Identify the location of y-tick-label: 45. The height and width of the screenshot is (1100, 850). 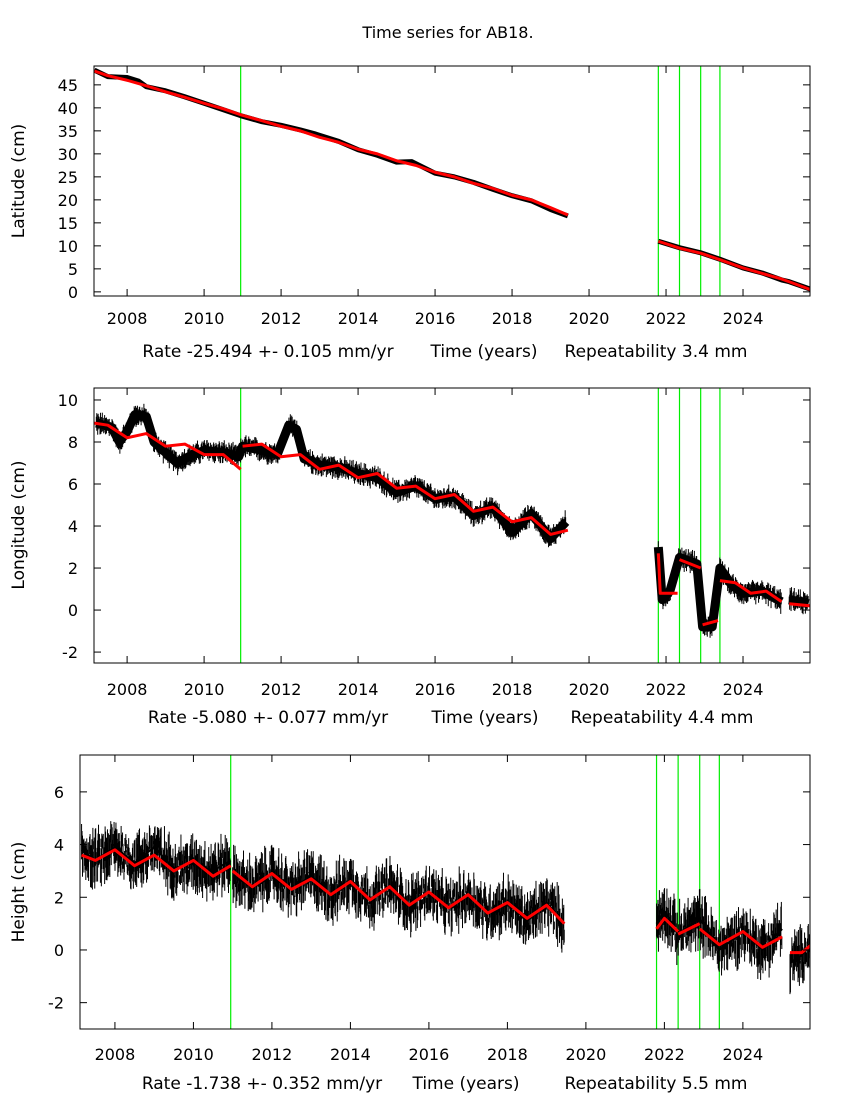
(68, 85).